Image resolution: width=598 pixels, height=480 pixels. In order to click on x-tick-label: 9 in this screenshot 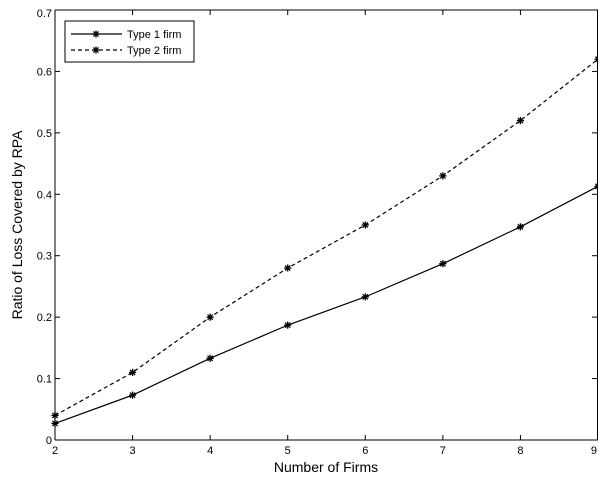, I will do `click(594, 451)`.